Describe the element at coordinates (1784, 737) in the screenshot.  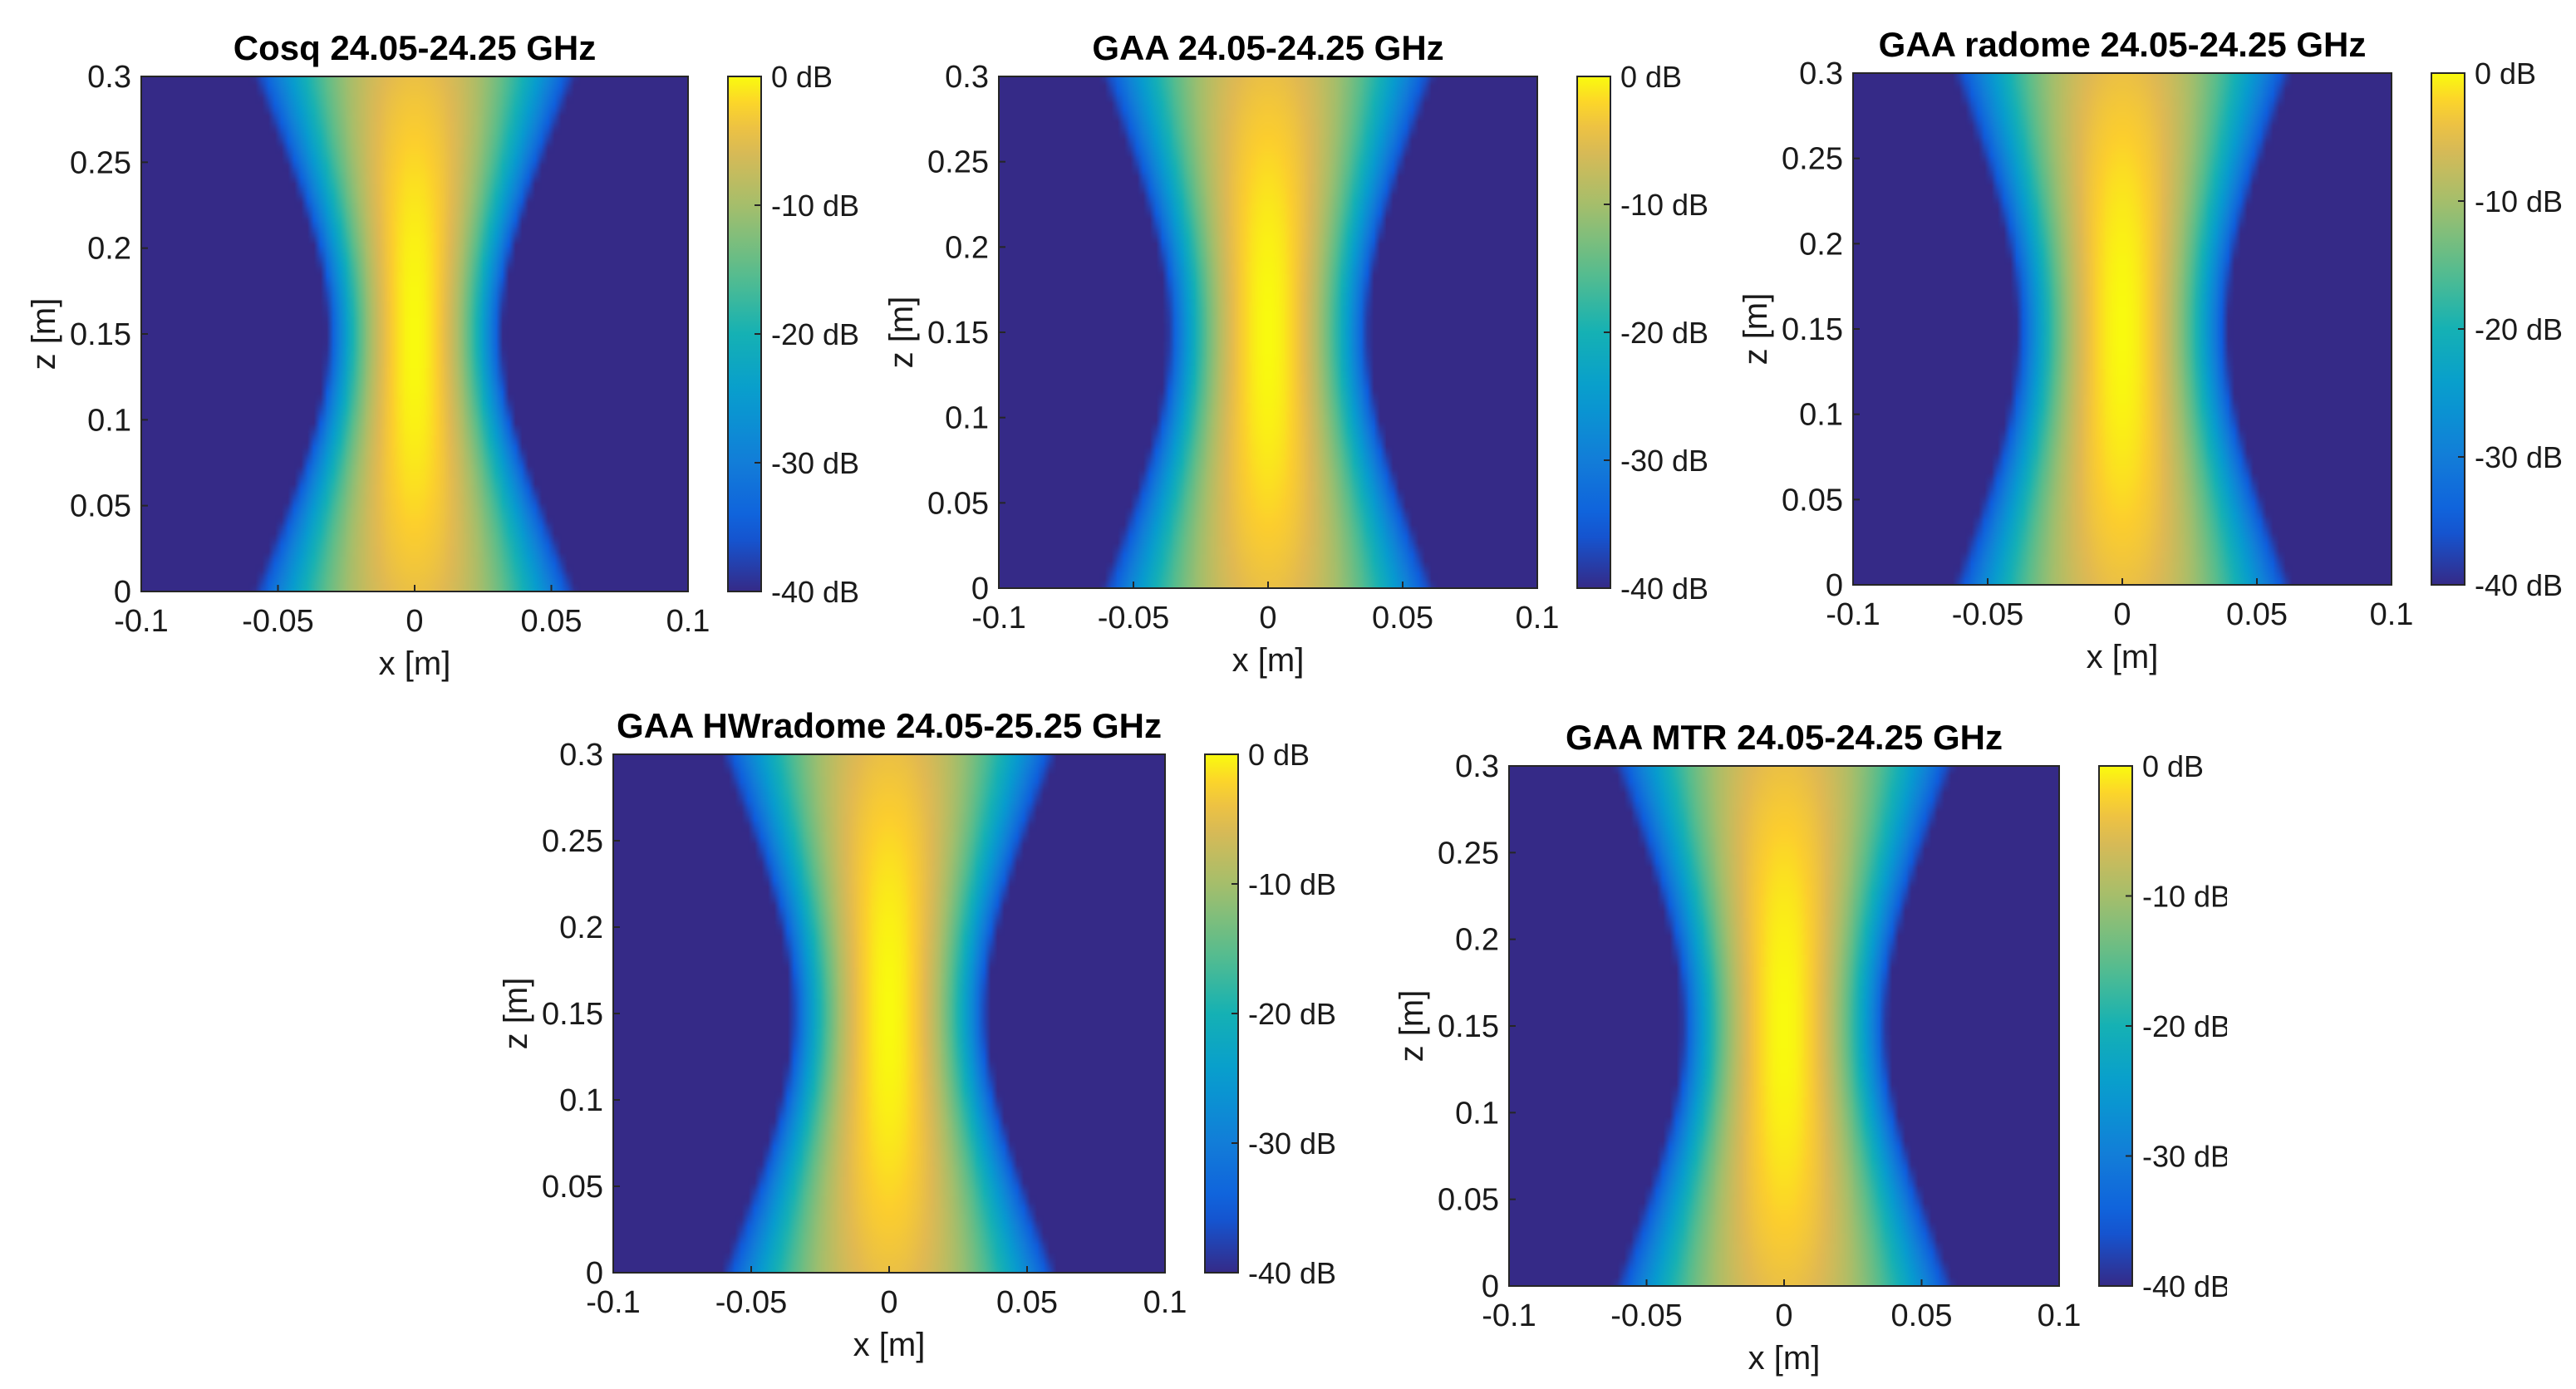
I see `chart-title: GAA MTR 24.05-24.25 GHz` at that location.